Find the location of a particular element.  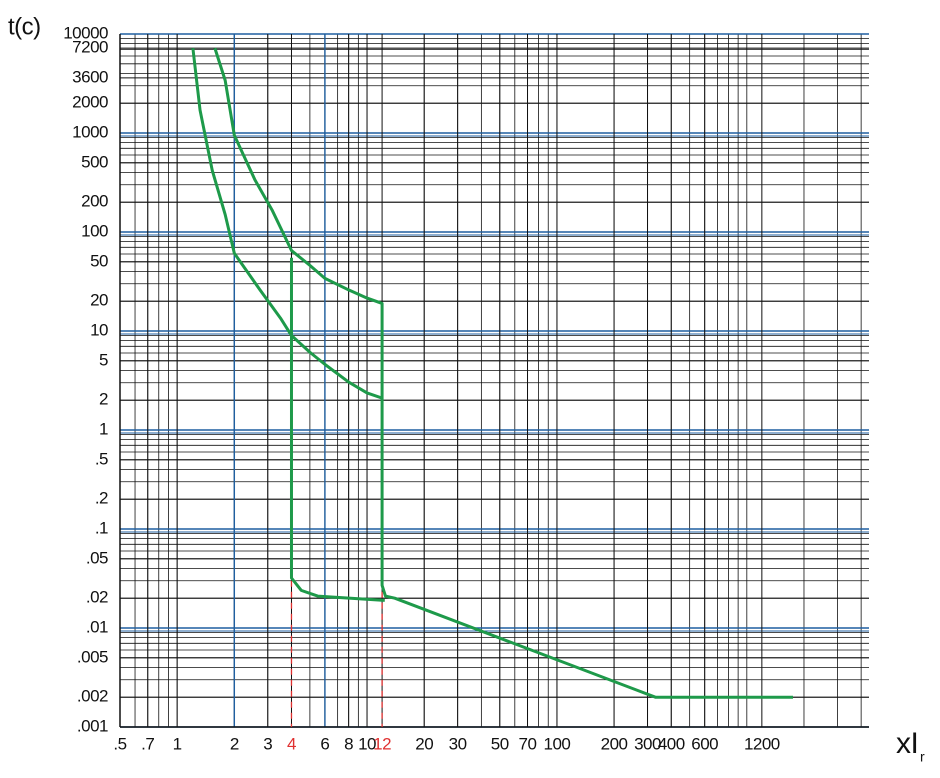

x-tick-label: 200 is located at coordinates (614, 743).